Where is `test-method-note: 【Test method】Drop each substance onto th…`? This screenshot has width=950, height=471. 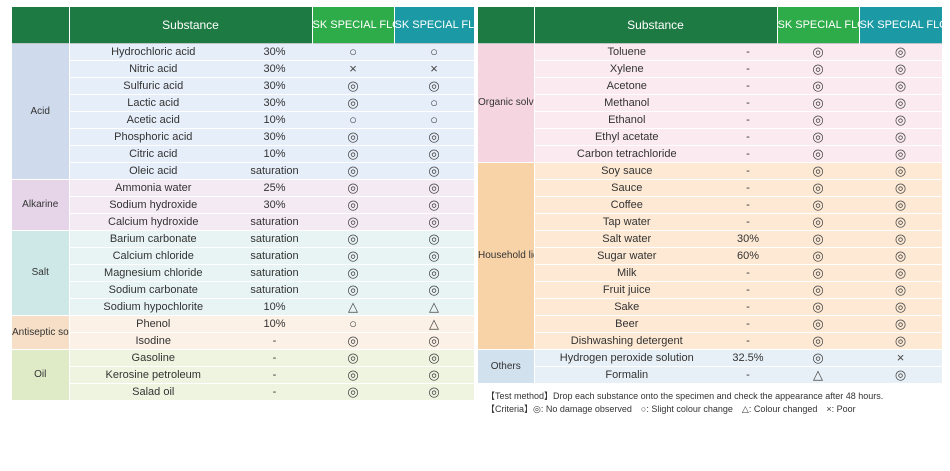 test-method-note: 【Test method】Drop each substance onto th… is located at coordinates (685, 396).